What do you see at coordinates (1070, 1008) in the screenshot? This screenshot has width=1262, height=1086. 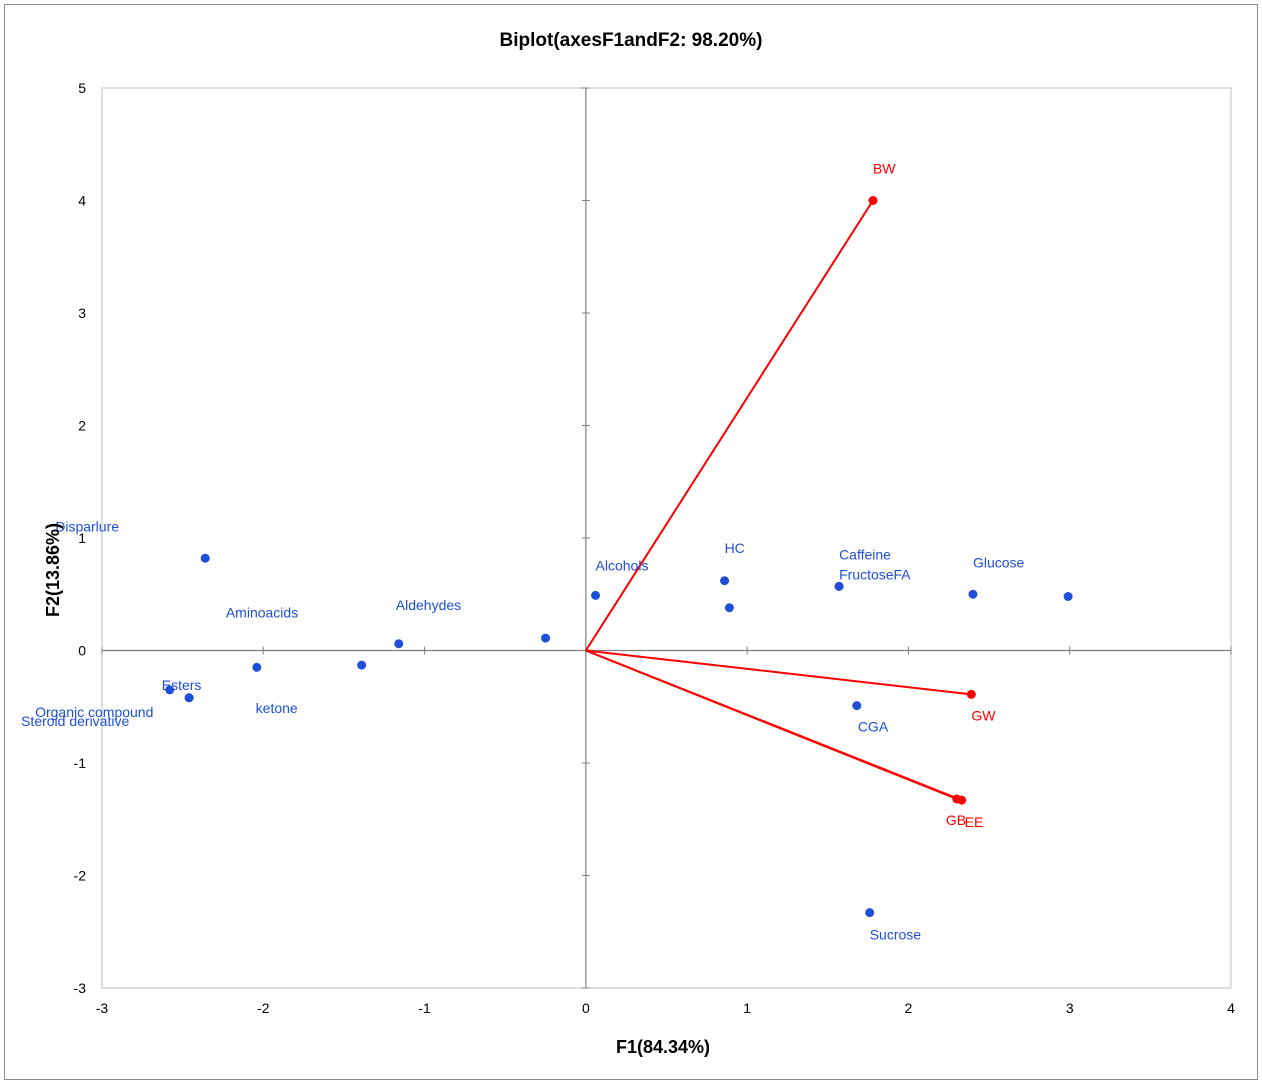 I see `x-tick-label: 3` at bounding box center [1070, 1008].